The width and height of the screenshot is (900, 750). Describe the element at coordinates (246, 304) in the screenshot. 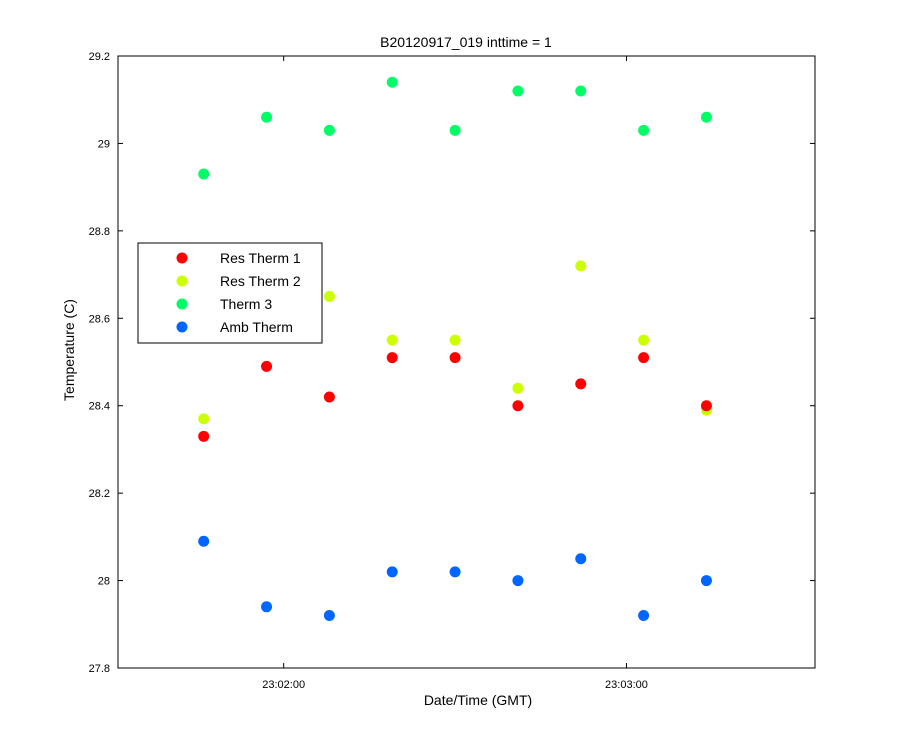

I see `legend-label-therm-3: Therm 3` at that location.